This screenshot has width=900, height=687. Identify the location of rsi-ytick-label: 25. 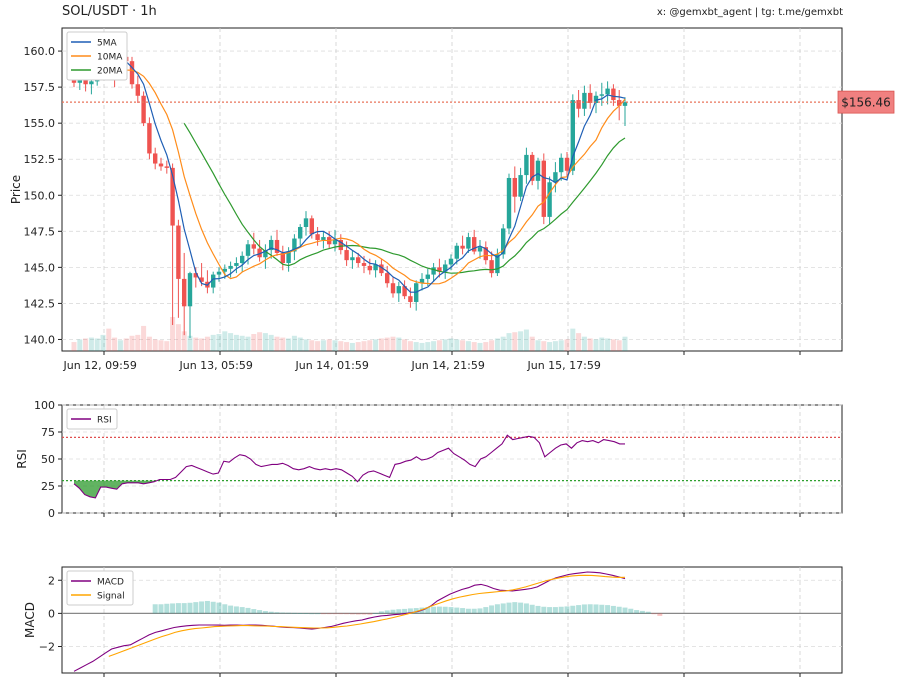
(48, 486).